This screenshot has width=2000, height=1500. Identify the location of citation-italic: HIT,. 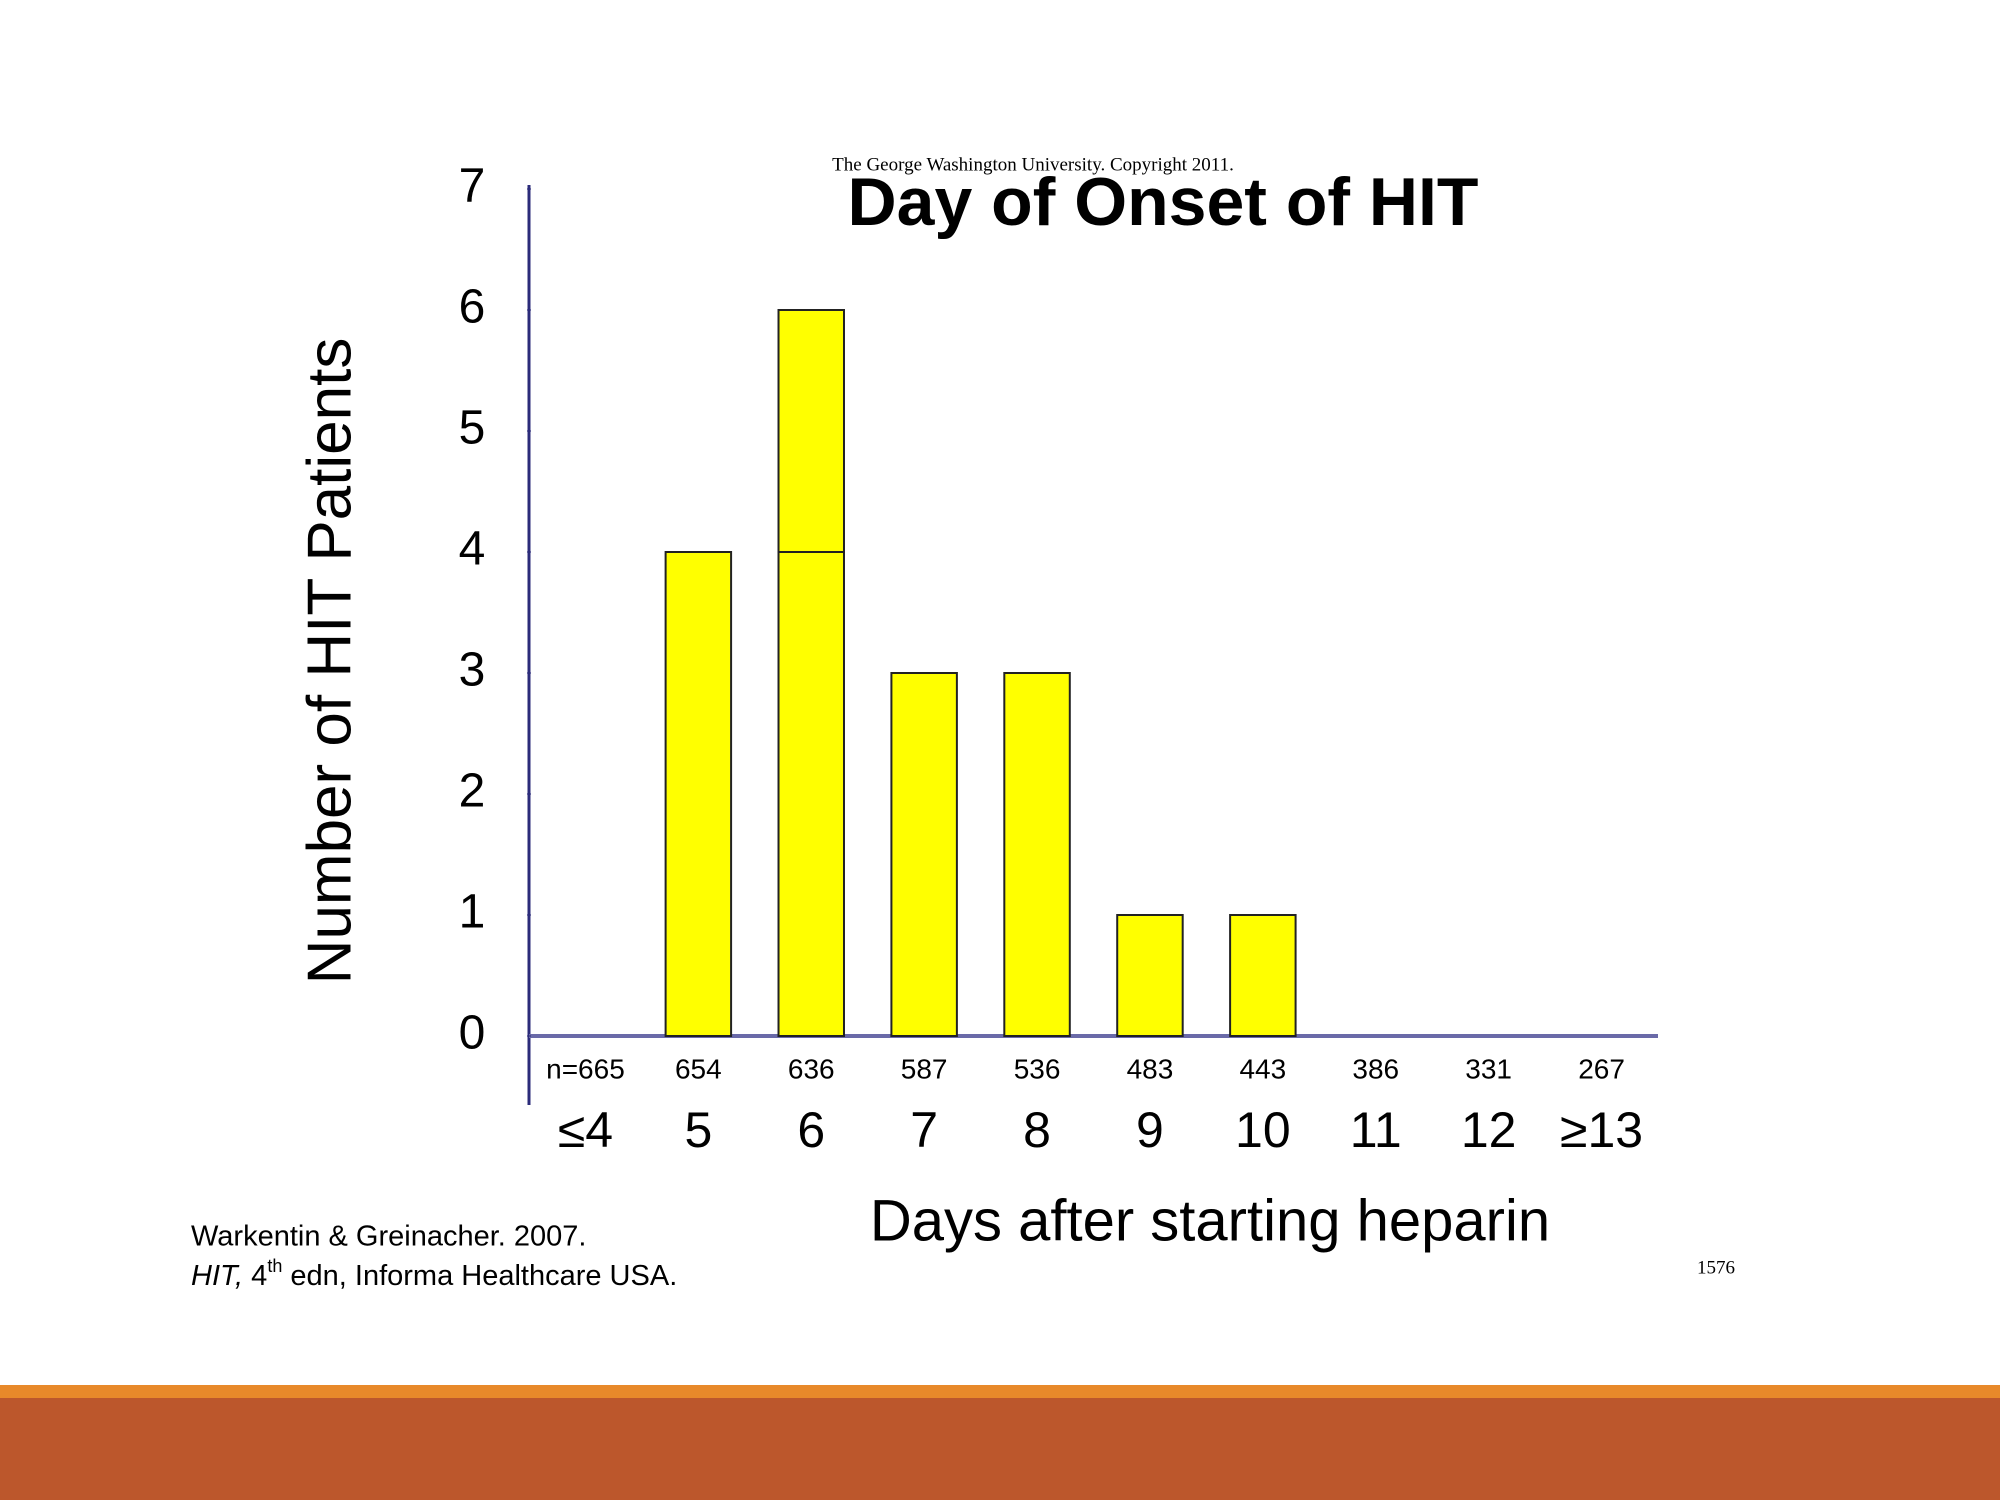
(217, 1276).